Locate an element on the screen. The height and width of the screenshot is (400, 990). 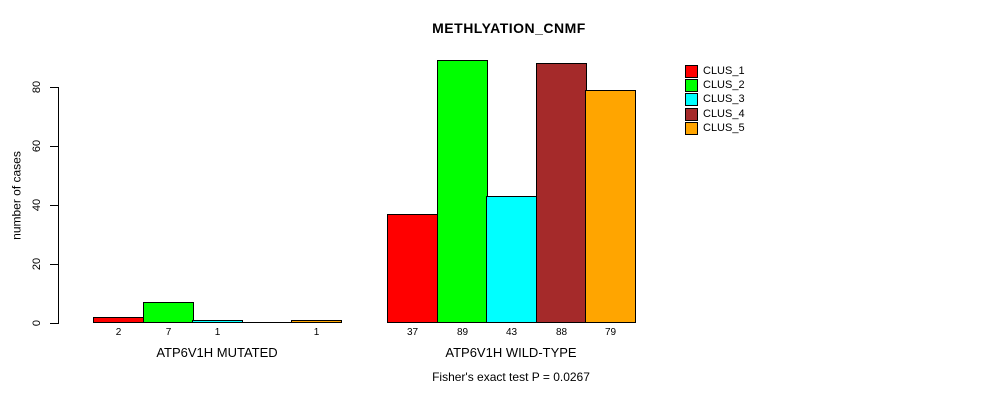
x-category-label-mutated: ATP6V1H MUTATED is located at coordinates (217, 352).